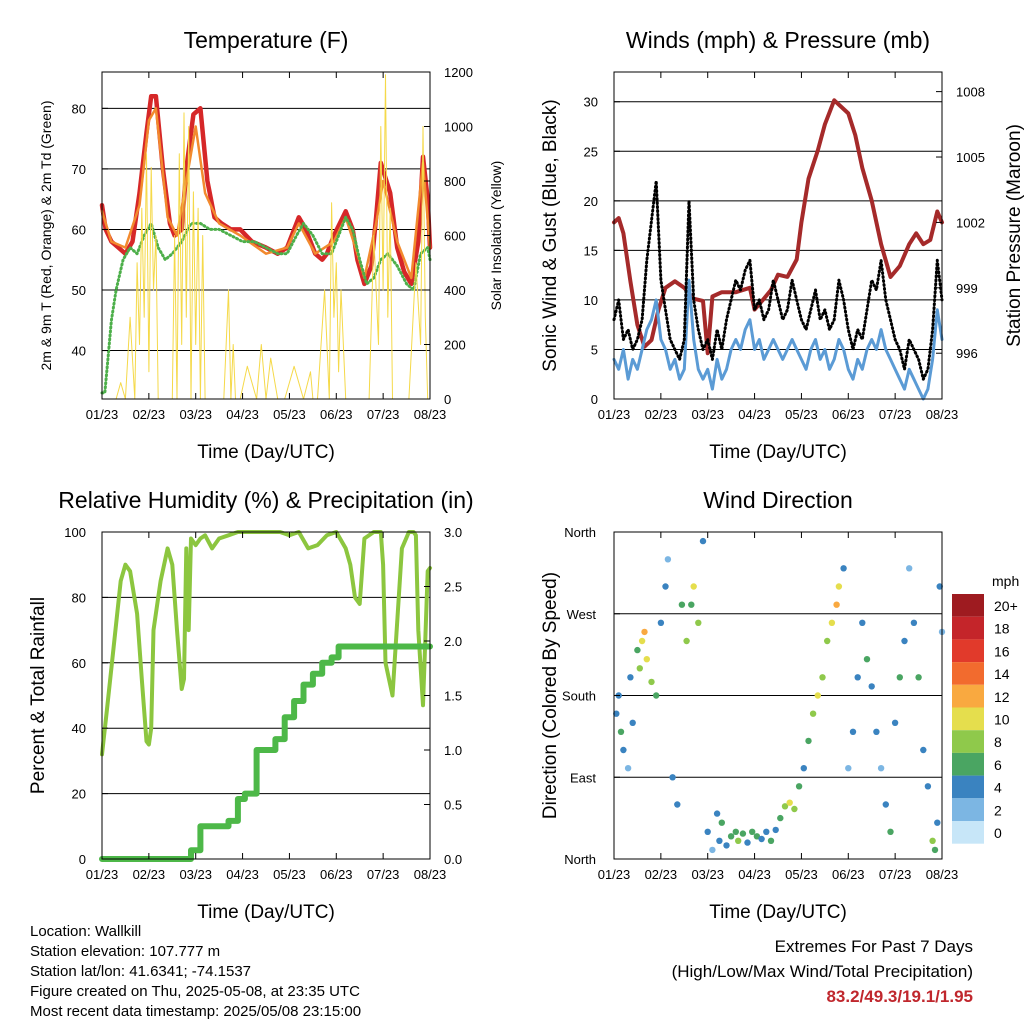 The width and height of the screenshot is (1024, 1024). I want to click on winds-xlabel: Time (Day/UTC), so click(778, 452).